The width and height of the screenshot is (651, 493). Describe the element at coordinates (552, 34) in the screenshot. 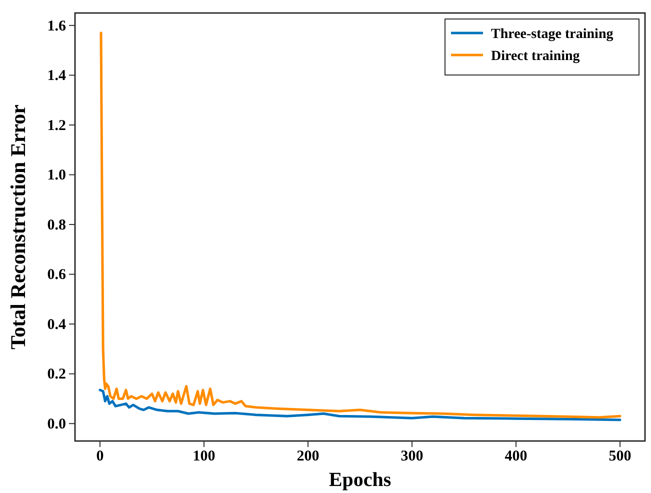

I see `legend-label: Three-stage training` at that location.